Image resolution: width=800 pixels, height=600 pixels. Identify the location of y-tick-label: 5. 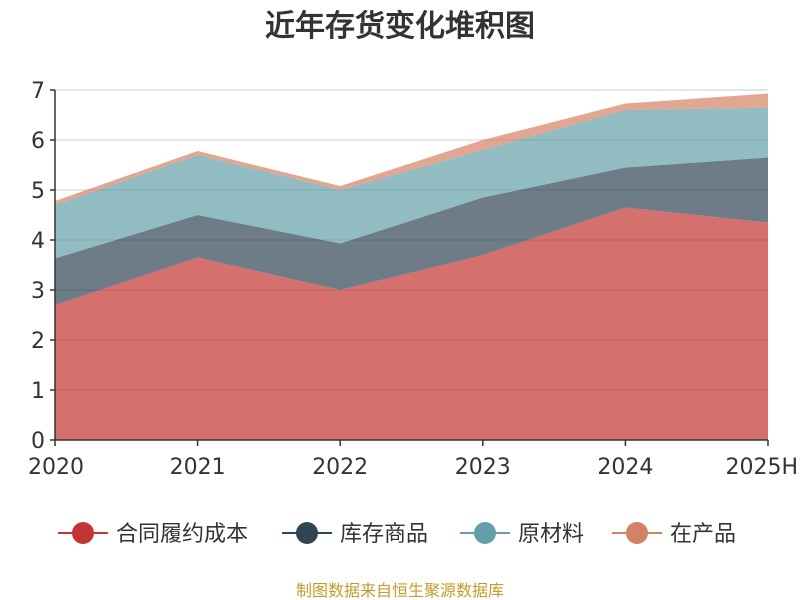
(38, 191).